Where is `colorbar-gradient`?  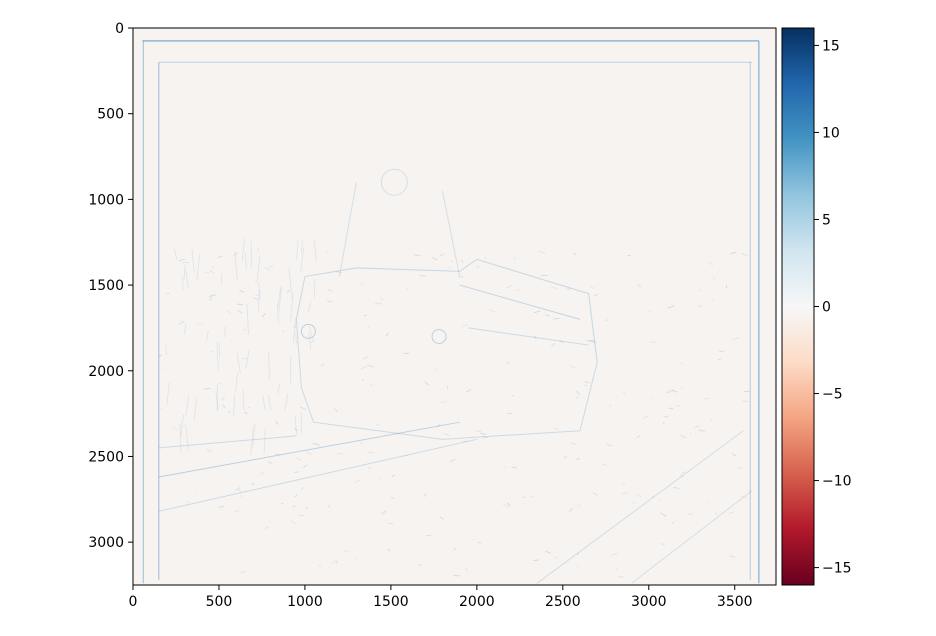 colorbar-gradient is located at coordinates (798, 306).